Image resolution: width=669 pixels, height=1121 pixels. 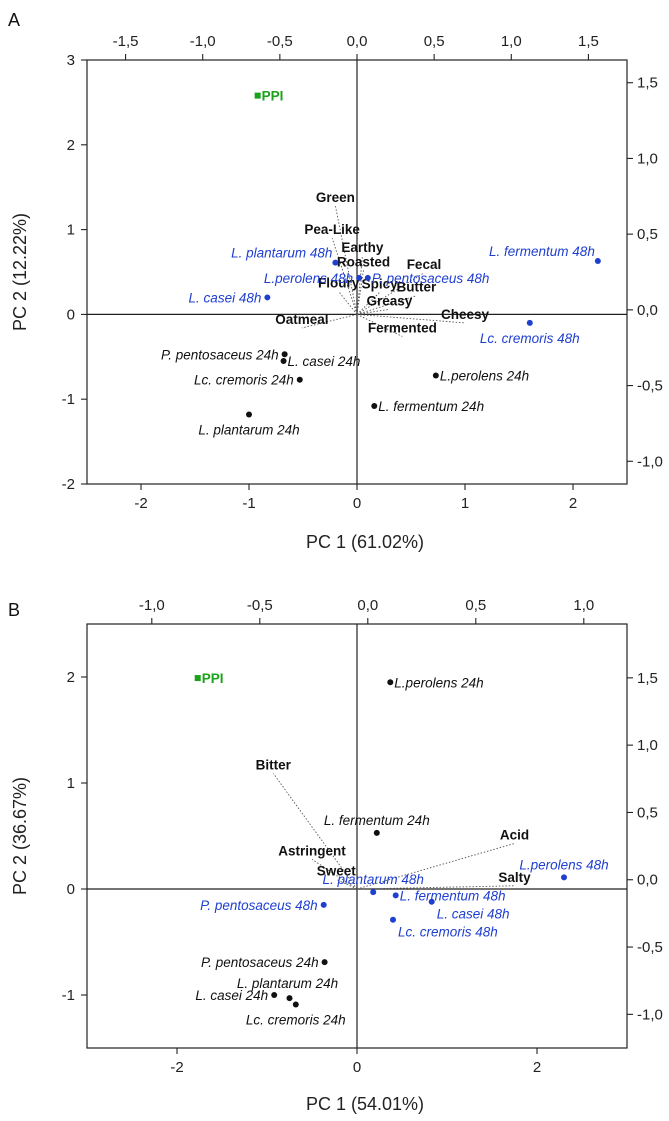 I want to click on attribute-label: Floury, so click(x=339, y=283).